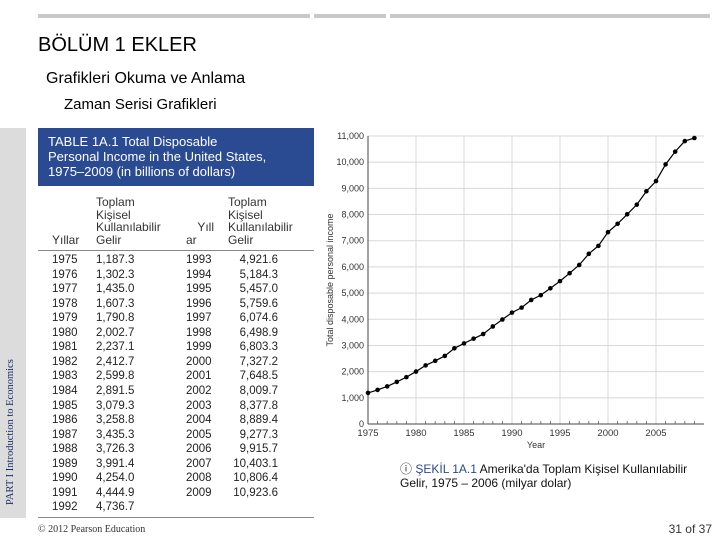 This screenshot has width=720, height=540. Describe the element at coordinates (199, 260) in the screenshot. I see `table-cell-year: 1993` at that location.